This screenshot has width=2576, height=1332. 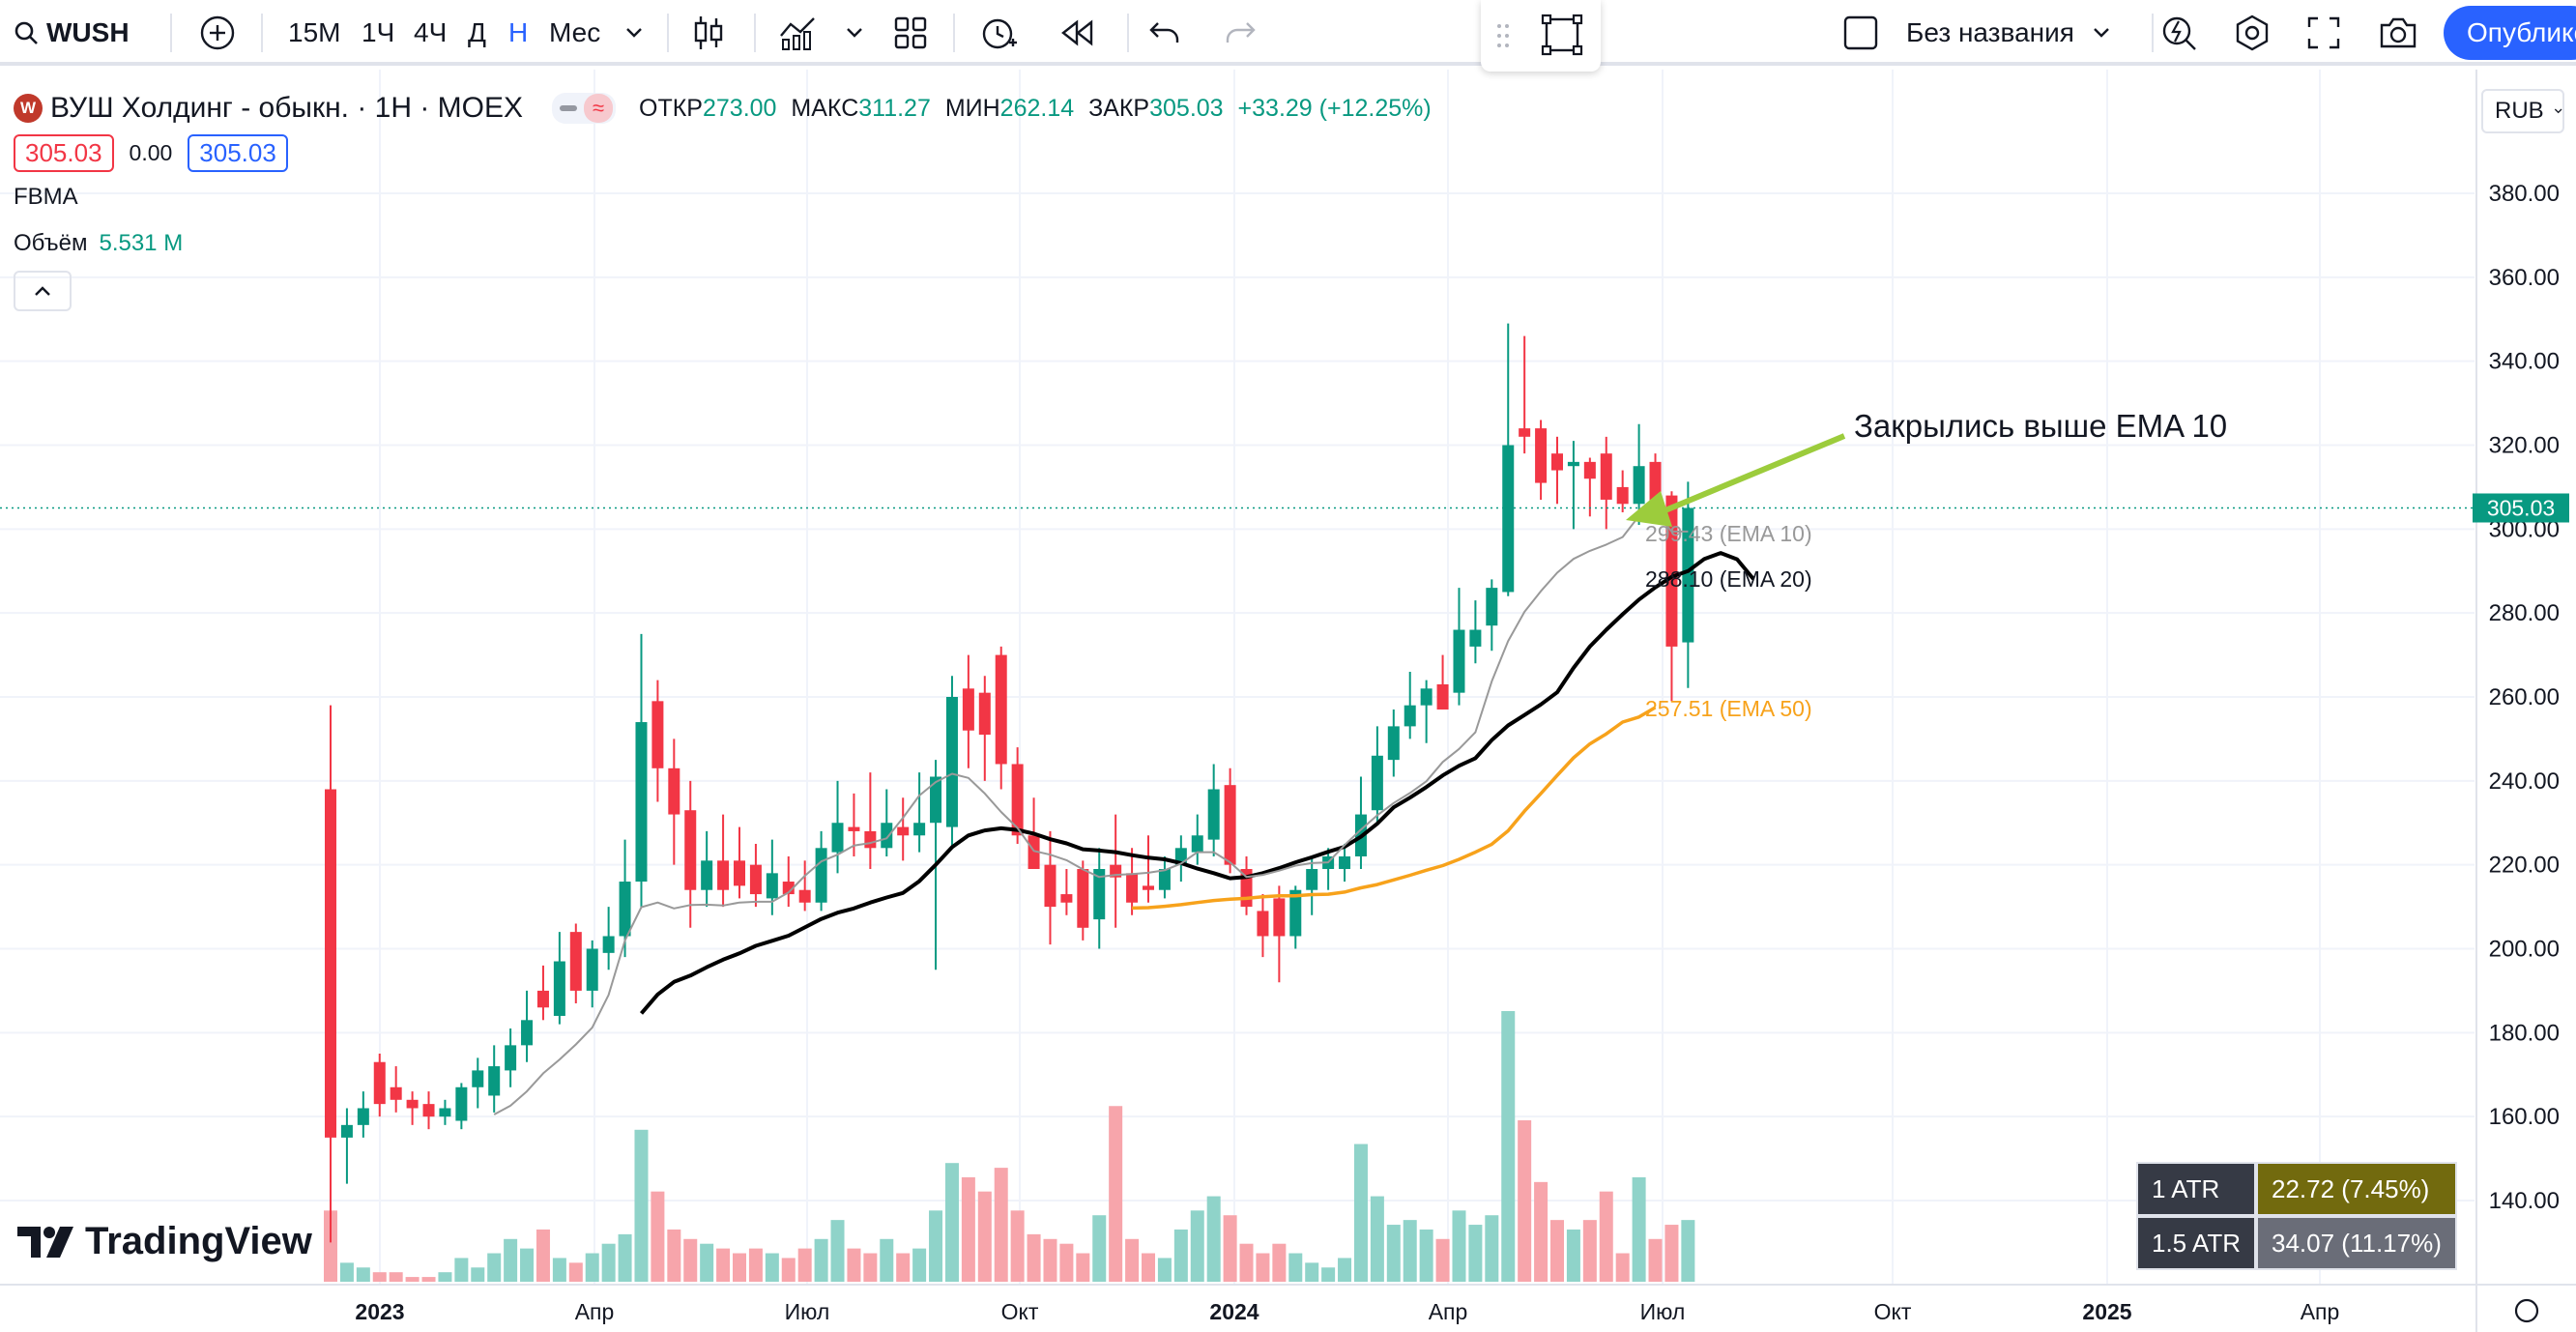 What do you see at coordinates (2521, 32) in the screenshot?
I see `publish-label: Опублико` at bounding box center [2521, 32].